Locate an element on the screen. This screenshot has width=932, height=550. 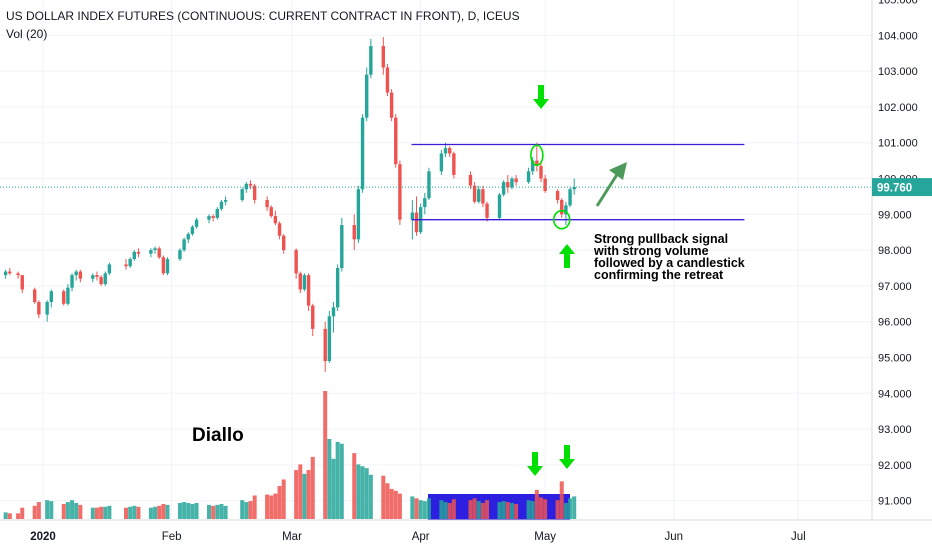
note-line: with strong volume is located at coordinates (651, 251).